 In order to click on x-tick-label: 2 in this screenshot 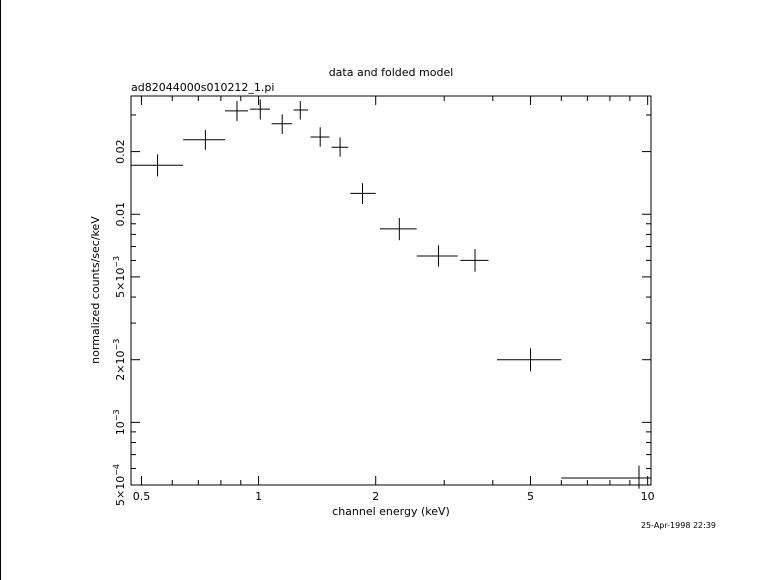, I will do `click(375, 496)`.